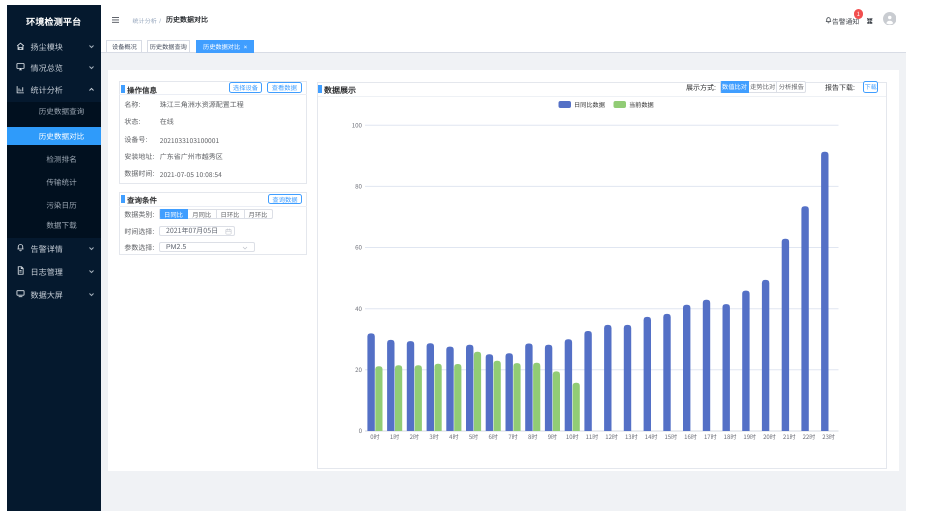  I want to click on svg-text: 14时, so click(651, 436).